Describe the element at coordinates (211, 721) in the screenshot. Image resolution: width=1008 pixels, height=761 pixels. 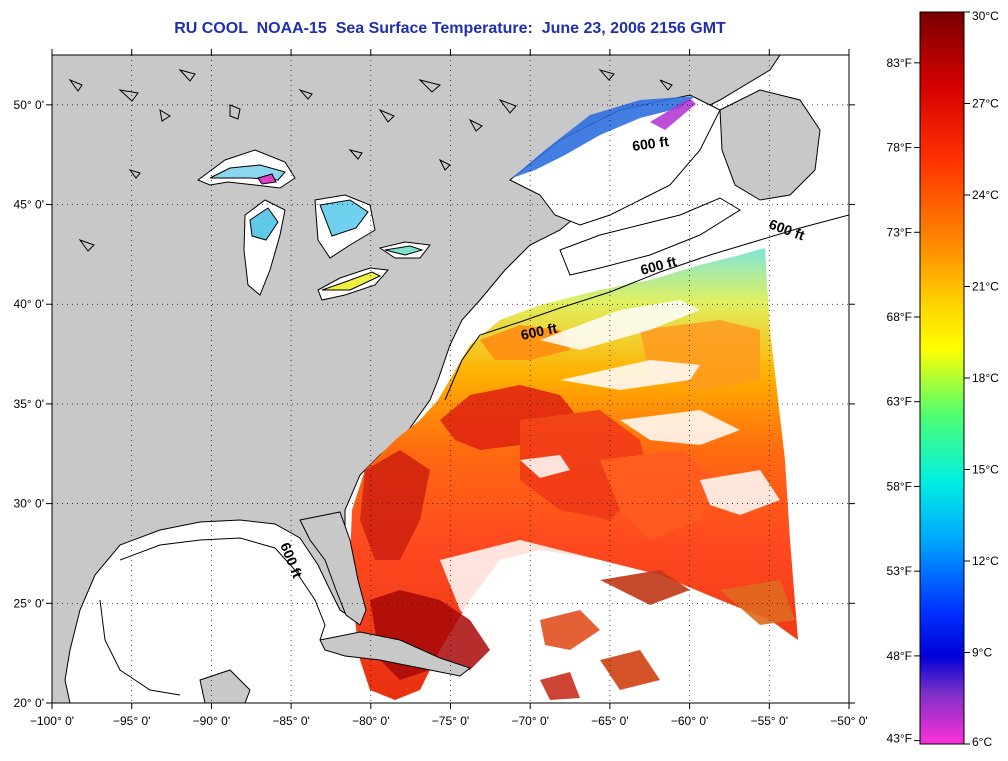
I see `longitude-label: −90° 0'` at that location.